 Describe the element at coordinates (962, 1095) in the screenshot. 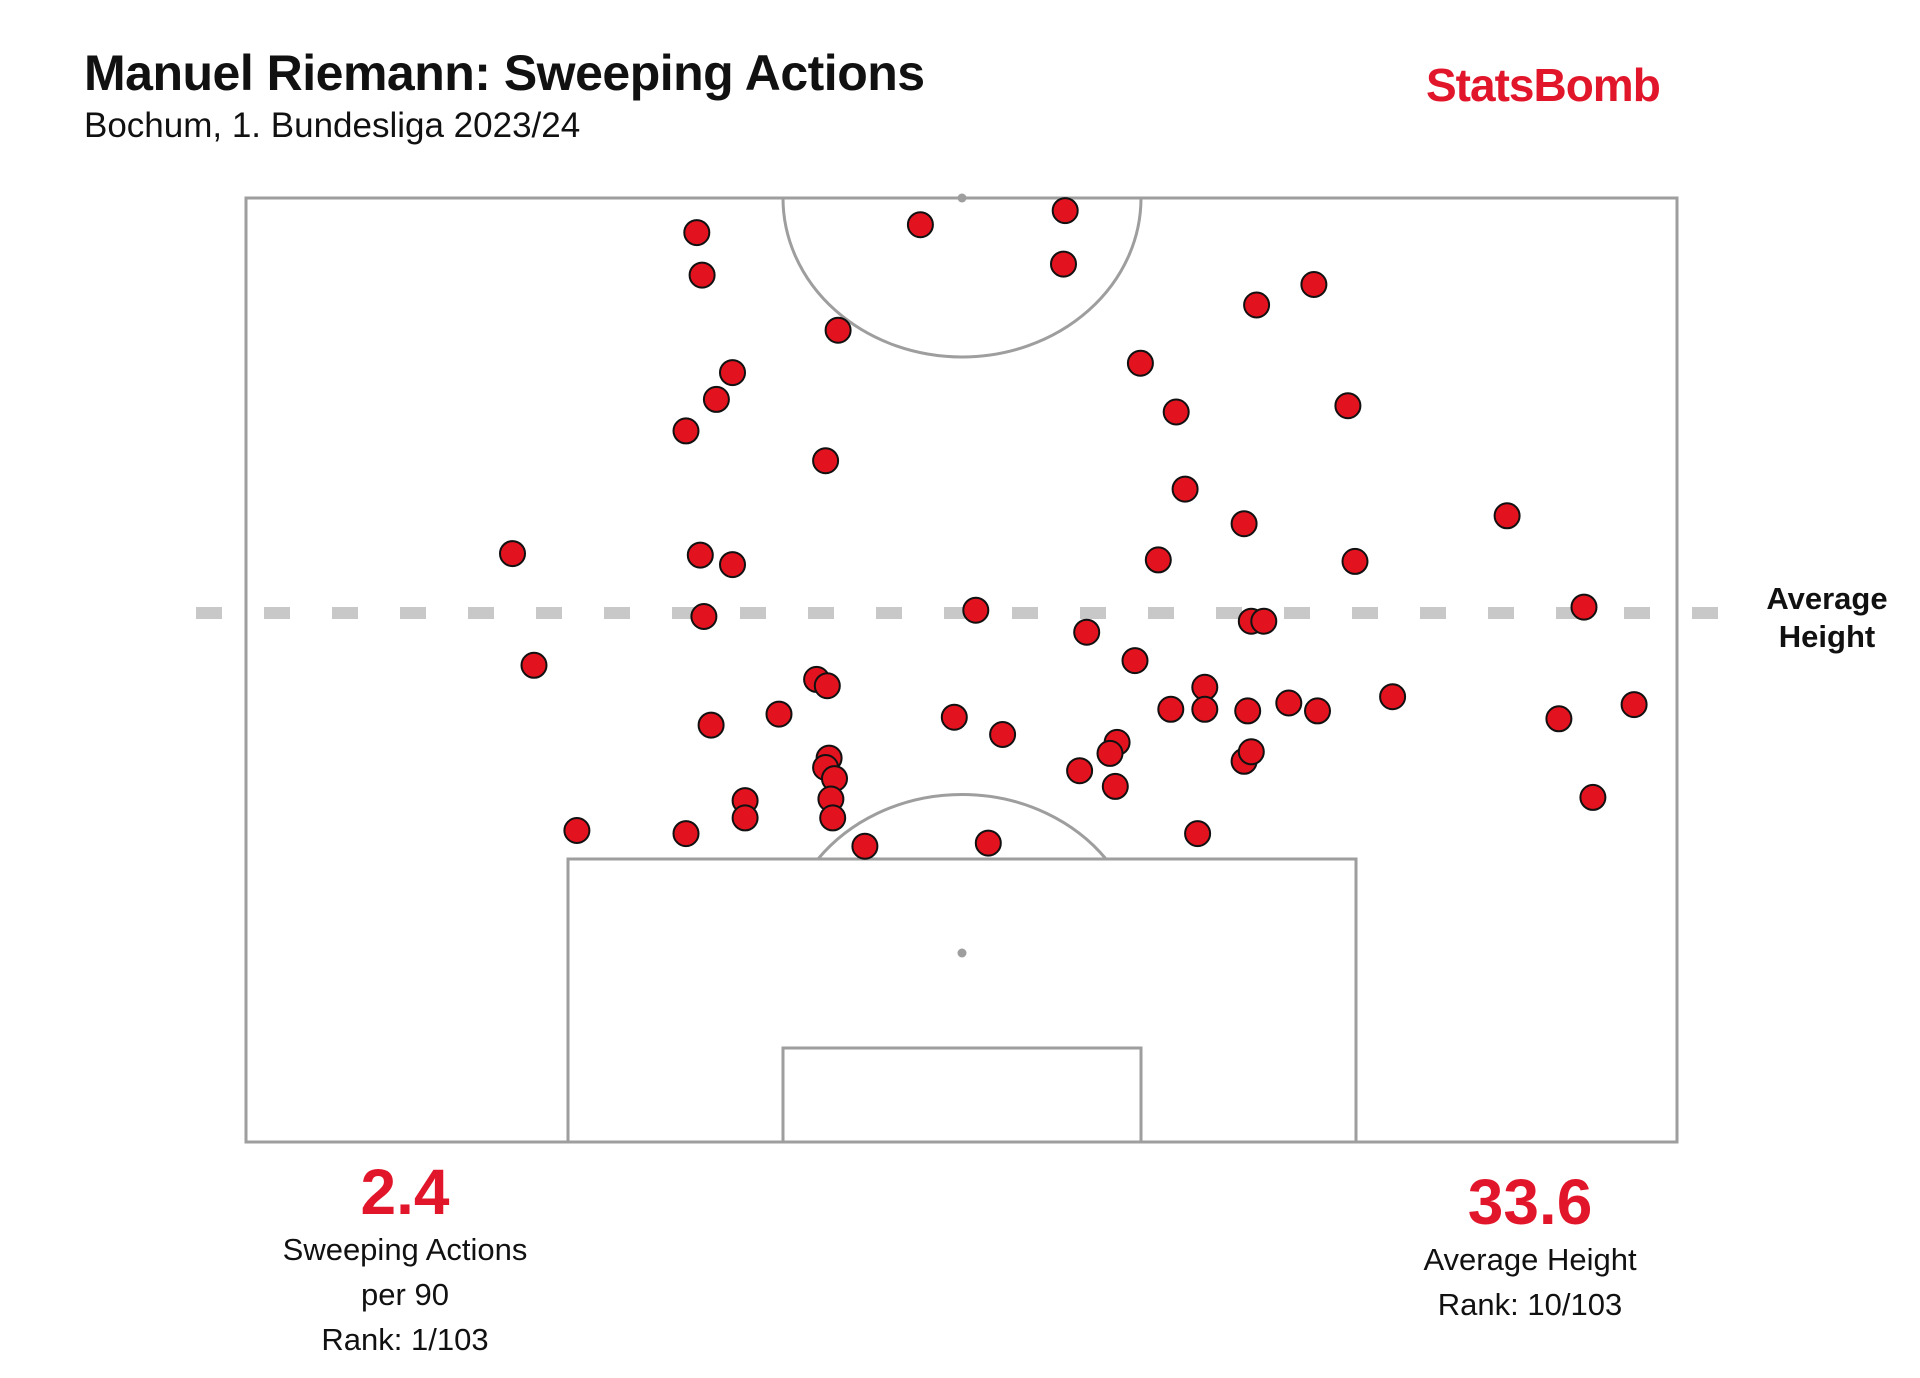

I see `six-yard-box` at that location.